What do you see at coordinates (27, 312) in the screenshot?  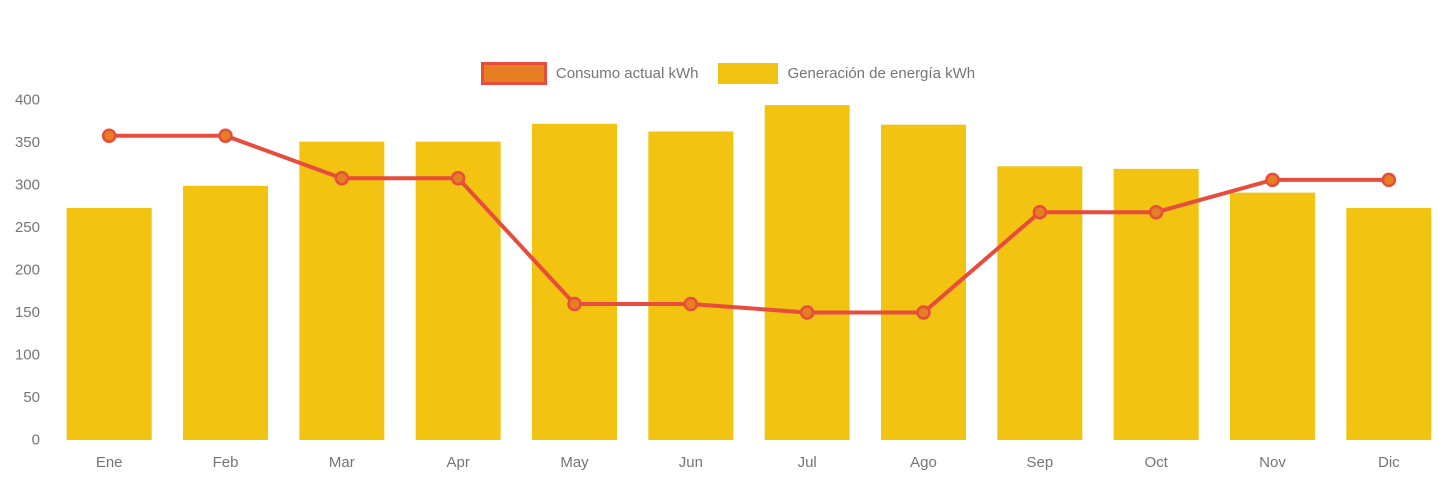 I see `y-tick-label-150: 150` at bounding box center [27, 312].